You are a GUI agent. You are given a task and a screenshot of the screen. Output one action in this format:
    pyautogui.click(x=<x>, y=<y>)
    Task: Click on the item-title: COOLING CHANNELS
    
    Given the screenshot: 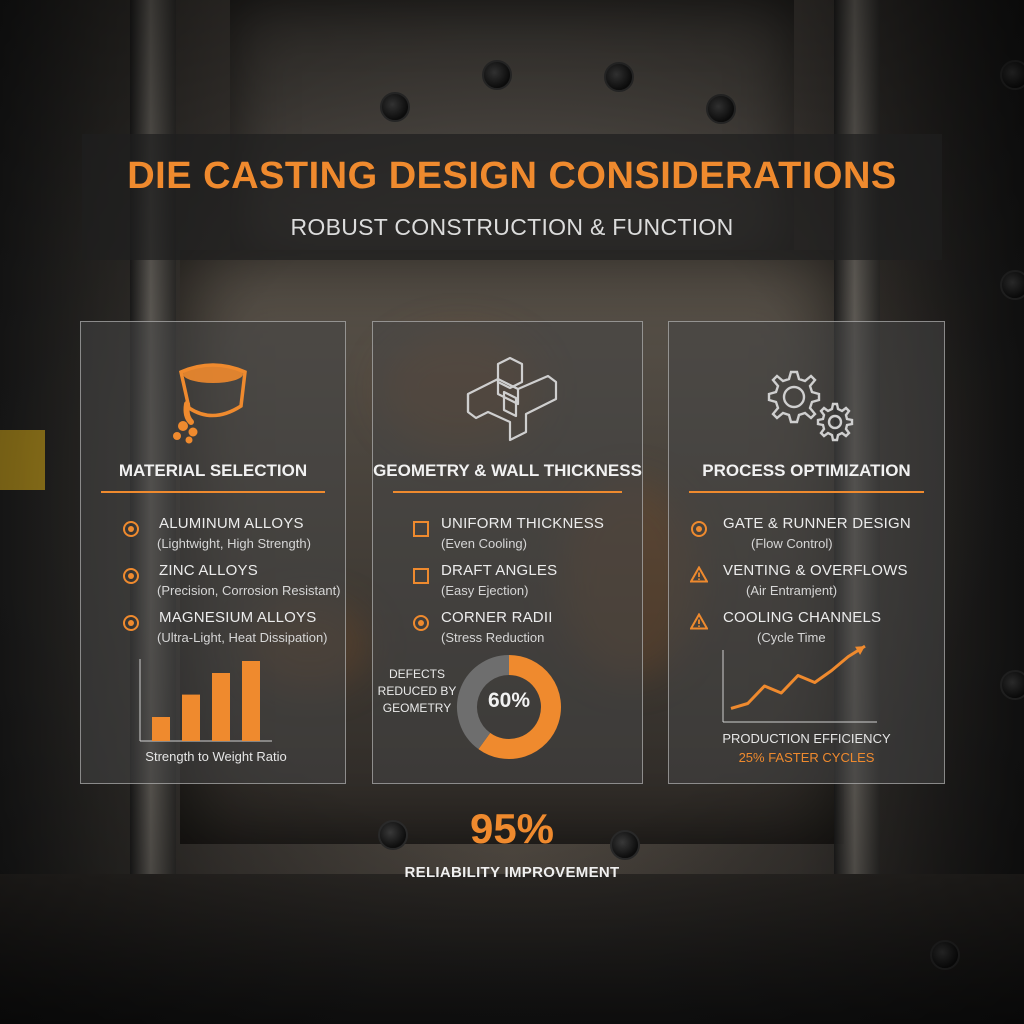 What is the action you would take?
    pyautogui.click(x=802, y=617)
    